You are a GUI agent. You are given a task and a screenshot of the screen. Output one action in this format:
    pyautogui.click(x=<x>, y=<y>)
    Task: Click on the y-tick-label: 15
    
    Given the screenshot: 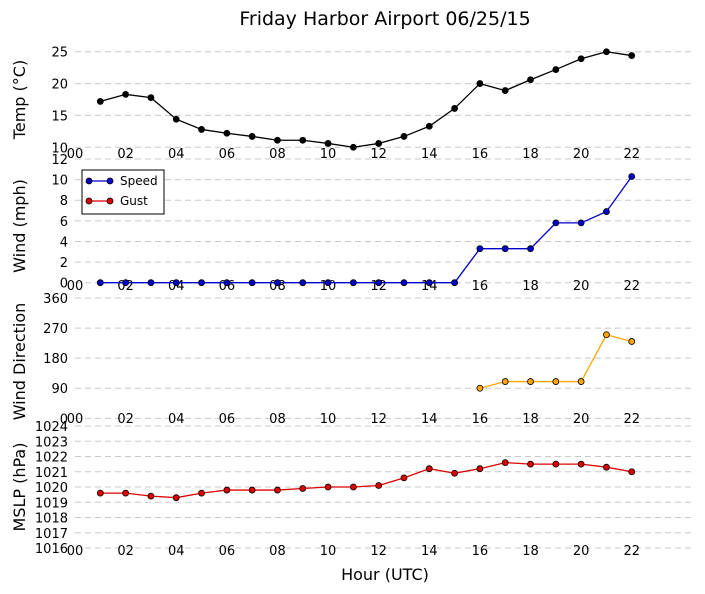 What is the action you would take?
    pyautogui.click(x=59, y=116)
    